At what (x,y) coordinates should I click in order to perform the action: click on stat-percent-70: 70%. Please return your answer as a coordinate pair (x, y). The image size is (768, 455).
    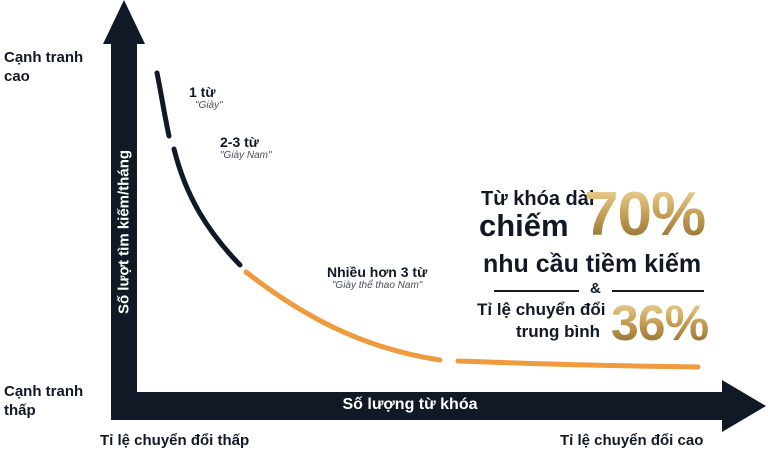
    Looking at the image, I should click on (645, 214).